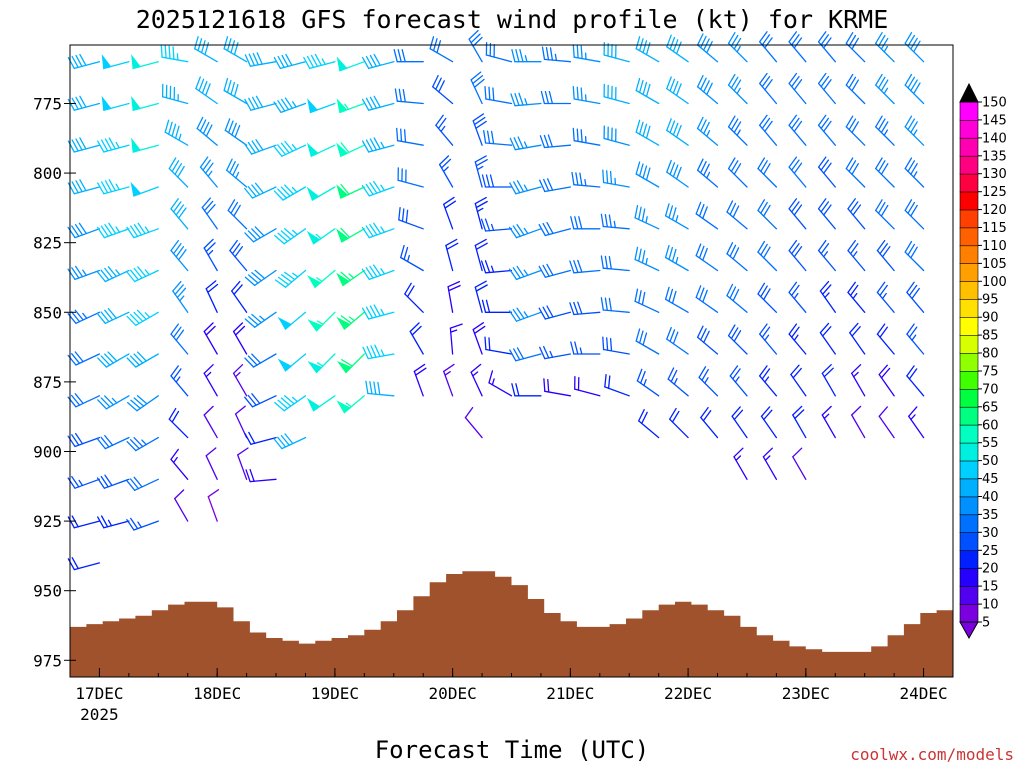 This screenshot has width=1024, height=768. Describe the element at coordinates (47, 451) in the screenshot. I see `y-tick-label: 900` at that location.